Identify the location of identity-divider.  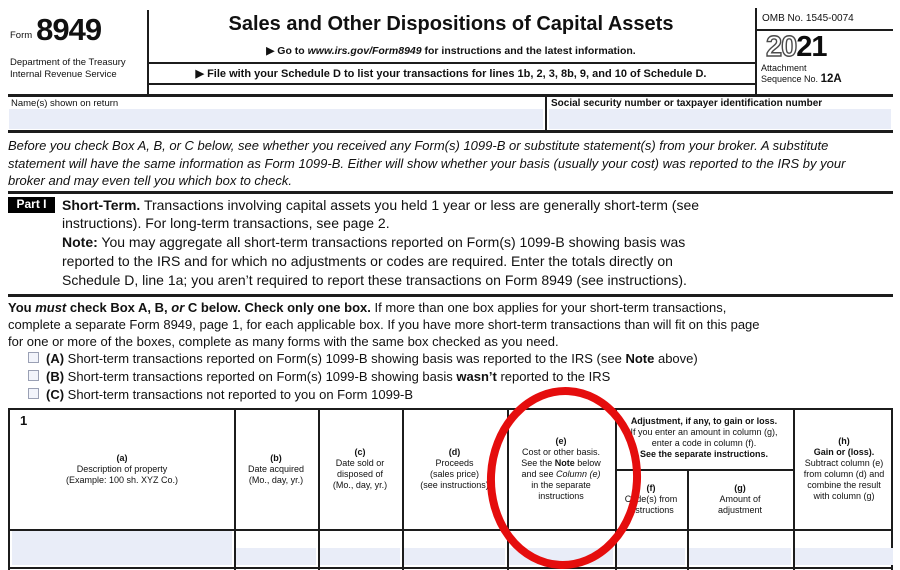
(546, 113).